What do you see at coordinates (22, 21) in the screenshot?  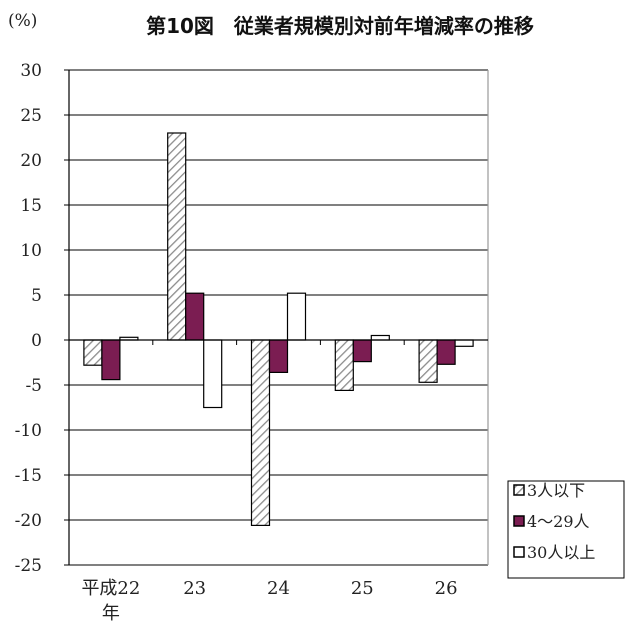 I see `unit-label: (%)` at bounding box center [22, 21].